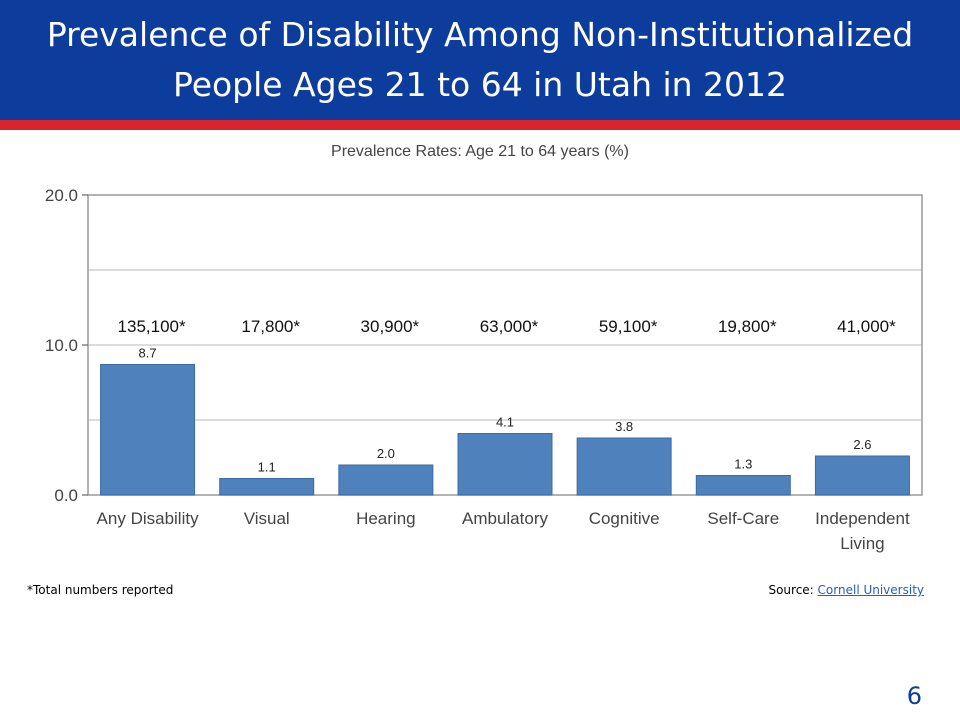 The image size is (960, 720). What do you see at coordinates (505, 464) in the screenshot?
I see `bar-ambulatory` at bounding box center [505, 464].